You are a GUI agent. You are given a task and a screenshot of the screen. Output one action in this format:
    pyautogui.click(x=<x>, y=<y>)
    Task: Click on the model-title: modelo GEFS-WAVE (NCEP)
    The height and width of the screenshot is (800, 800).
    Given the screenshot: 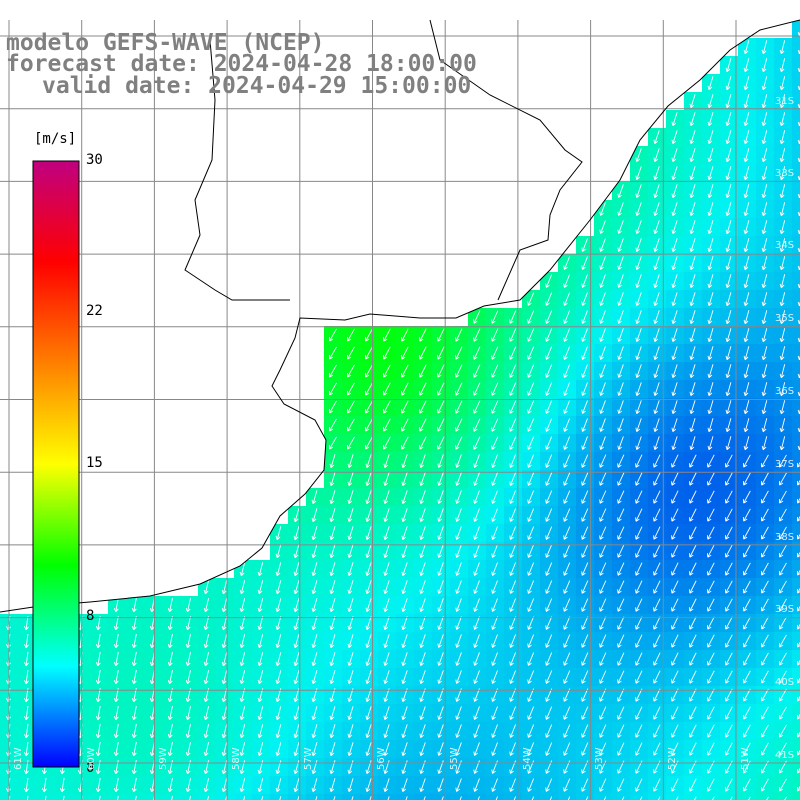 What is the action you would take?
    pyautogui.click(x=165, y=43)
    